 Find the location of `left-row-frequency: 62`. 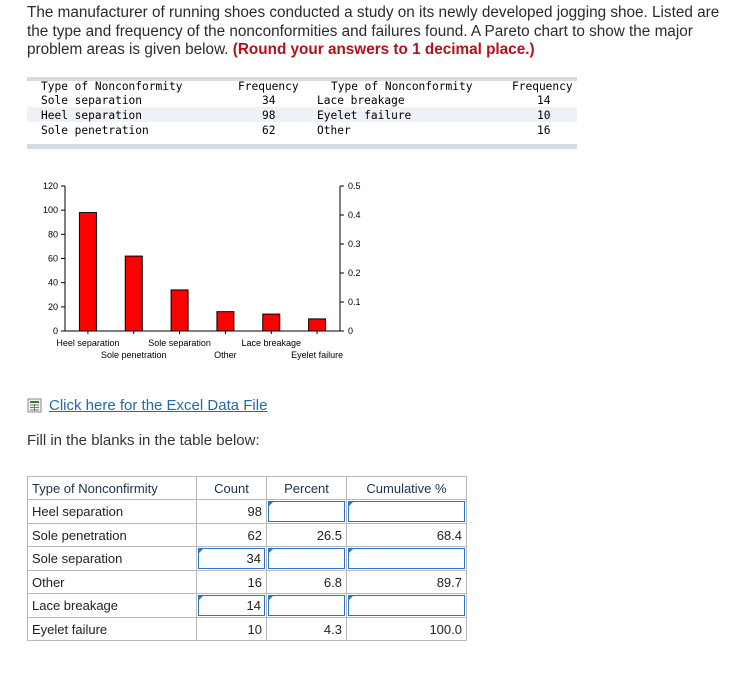

left-row-frequency: 62 is located at coordinates (269, 130).